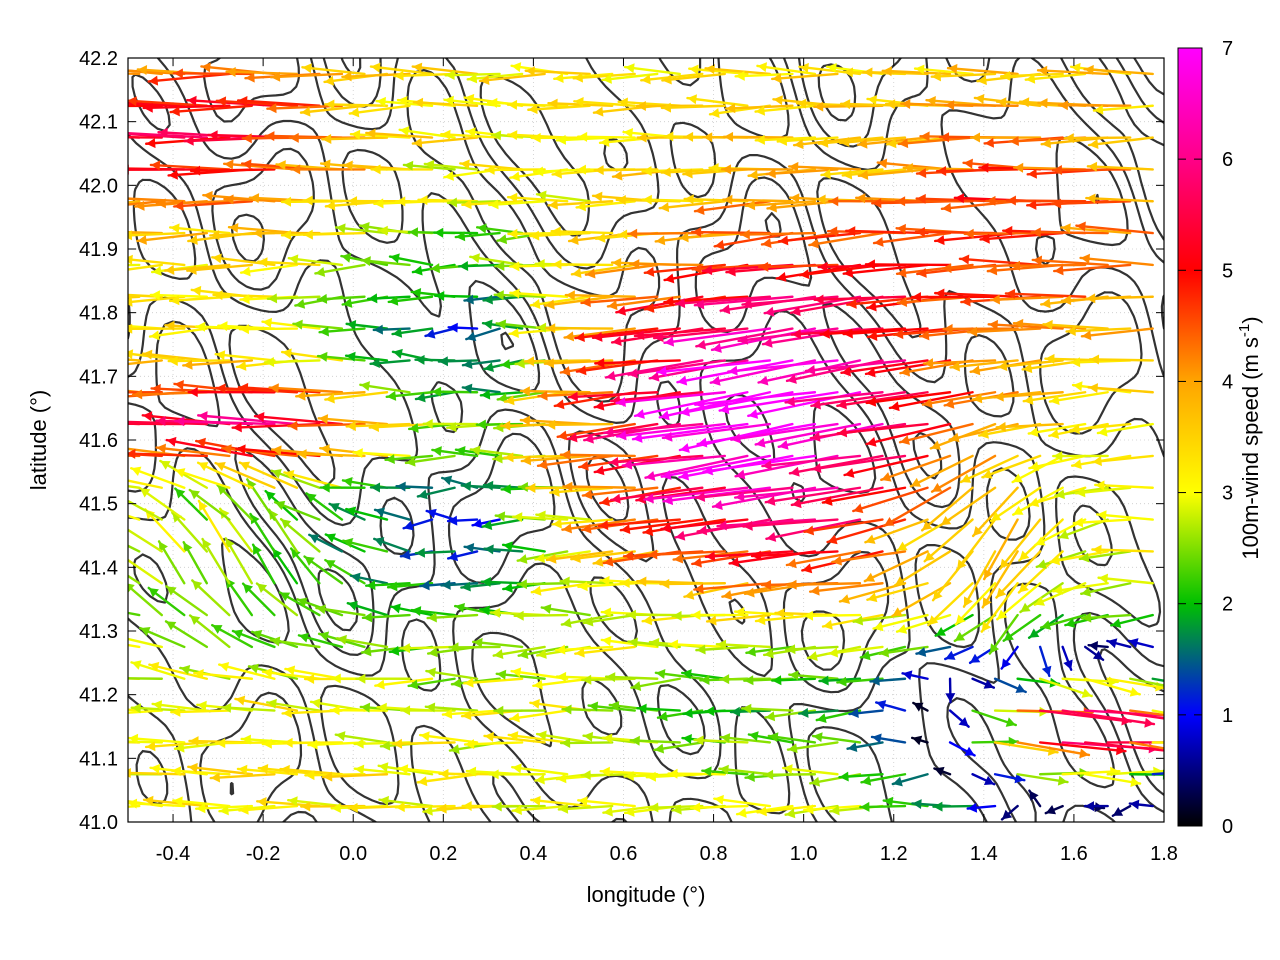 The image size is (1280, 960). Describe the element at coordinates (1227, 271) in the screenshot. I see `colorbar-tick-label: 5` at that location.